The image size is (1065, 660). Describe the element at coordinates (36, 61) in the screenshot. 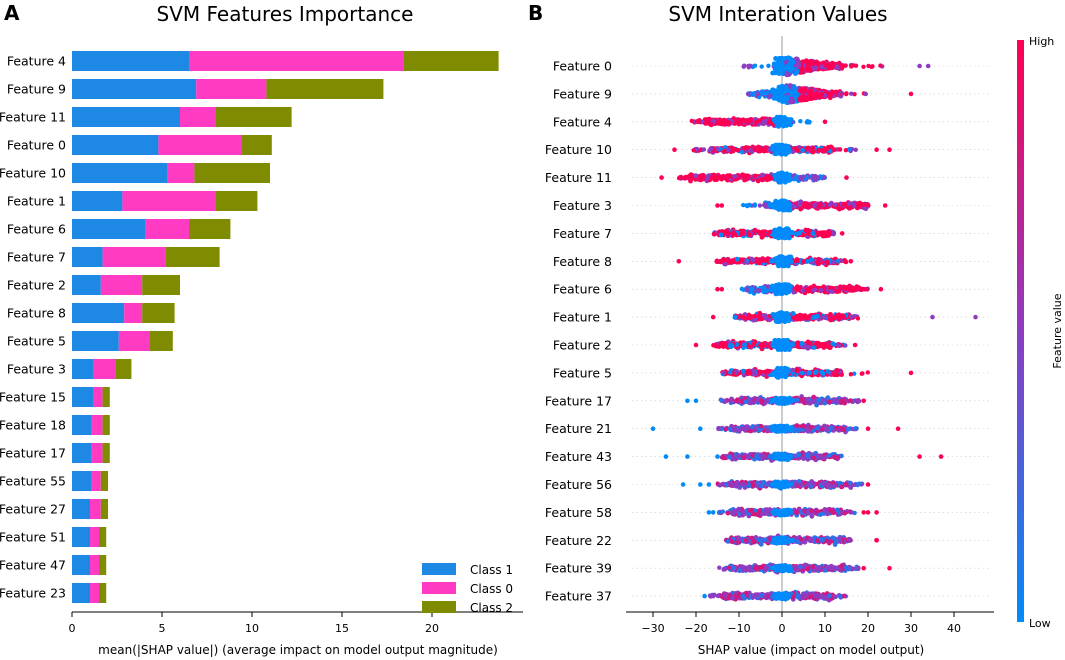

I see `panel-a-feature-label: Feature 4` at that location.